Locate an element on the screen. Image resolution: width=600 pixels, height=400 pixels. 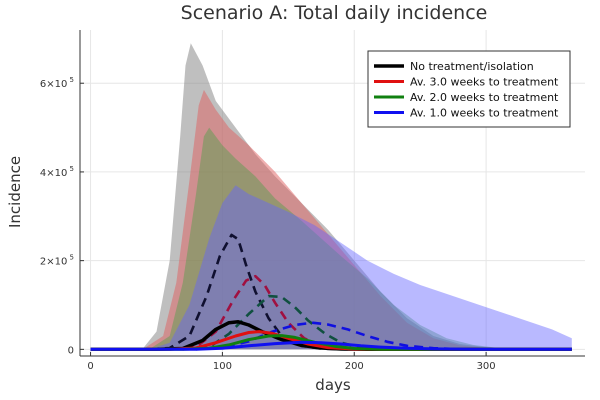
x-tick-label: 100 is located at coordinates (222, 366).